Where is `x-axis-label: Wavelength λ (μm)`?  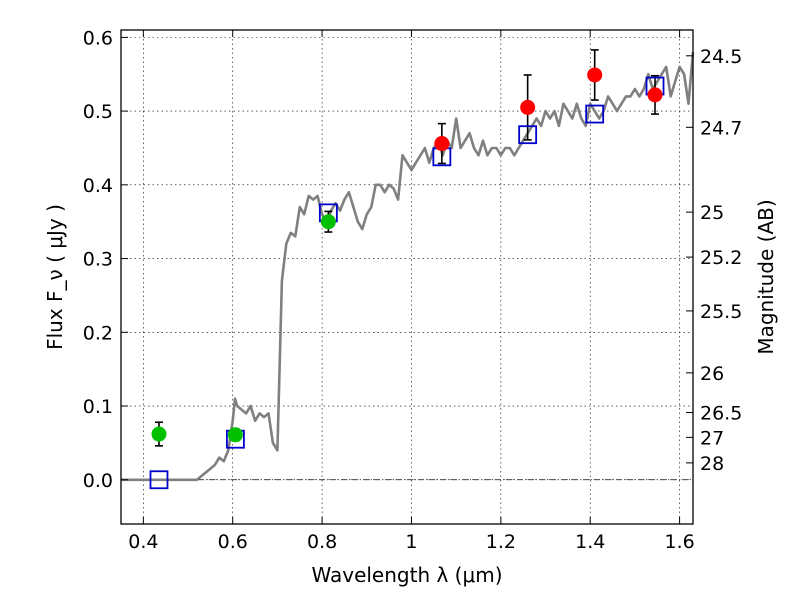
x-axis-label: Wavelength λ (μm) is located at coordinates (406, 575).